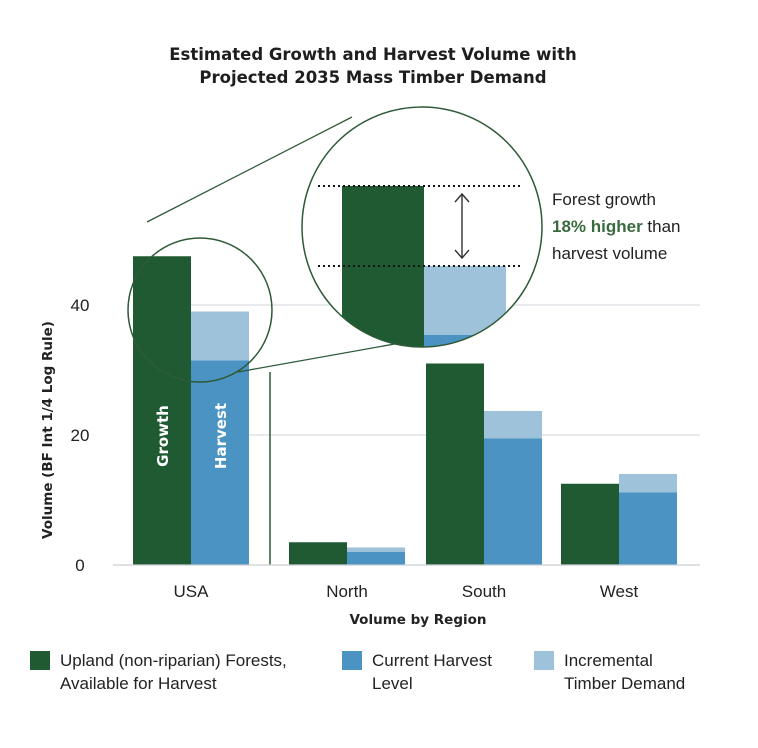 Image resolution: width=758 pixels, height=748 pixels. Describe the element at coordinates (662, 226) in the screenshot. I see `annotation-line-2-rest: than` at that location.